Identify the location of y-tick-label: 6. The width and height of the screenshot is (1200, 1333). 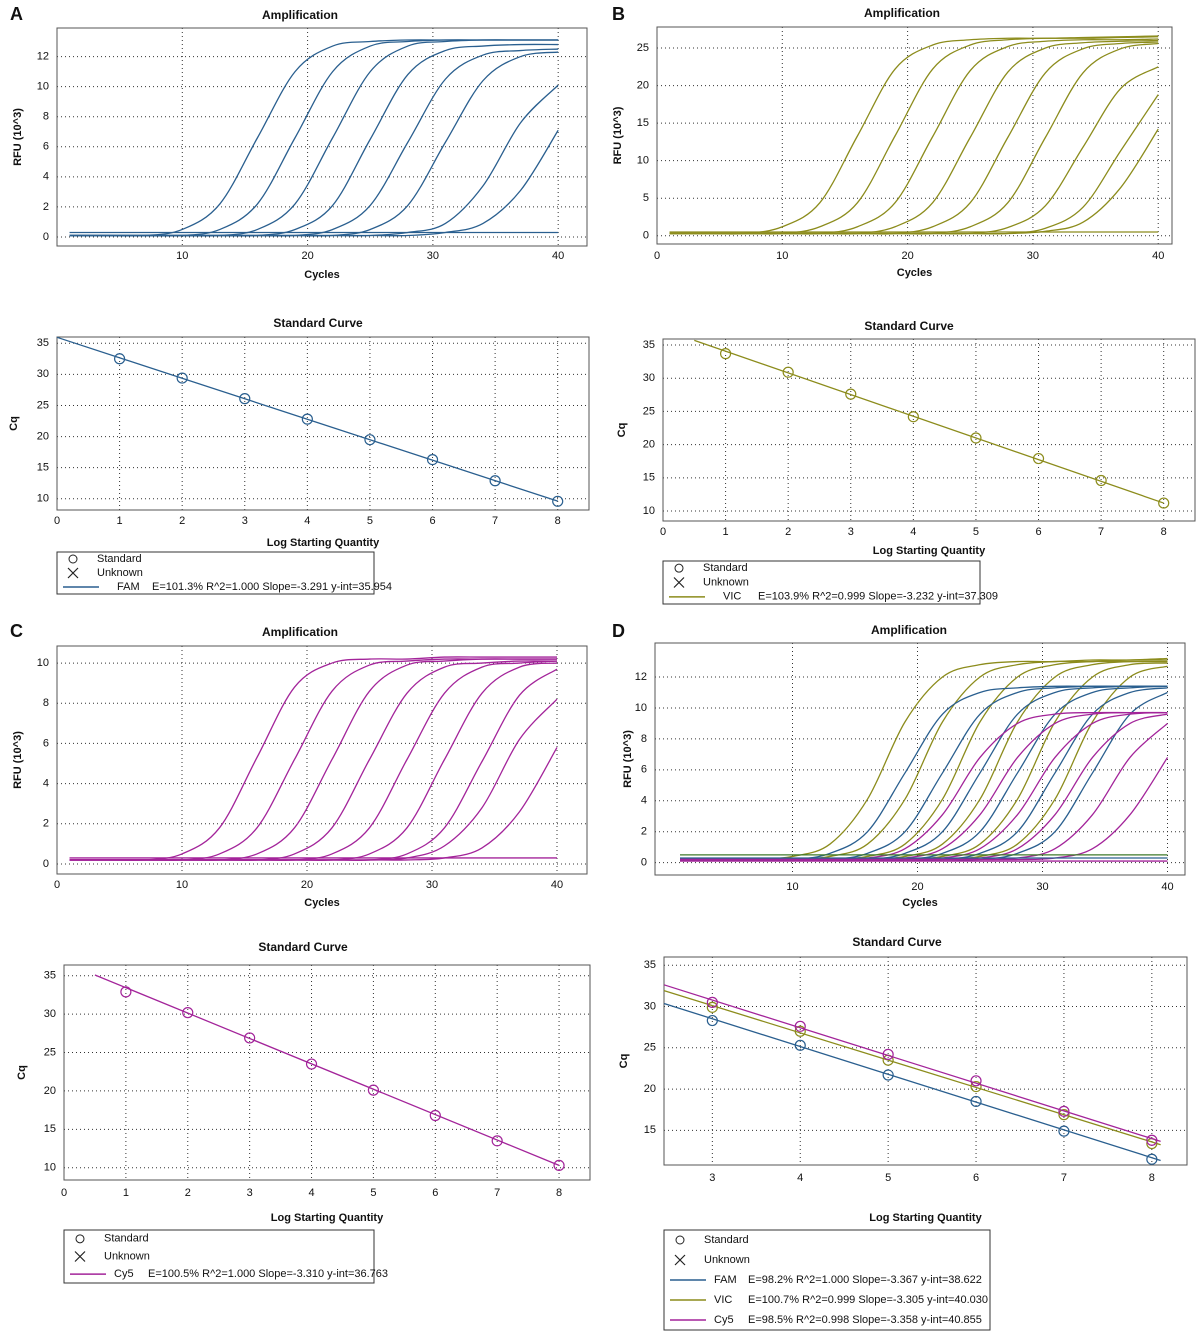
(46, 147).